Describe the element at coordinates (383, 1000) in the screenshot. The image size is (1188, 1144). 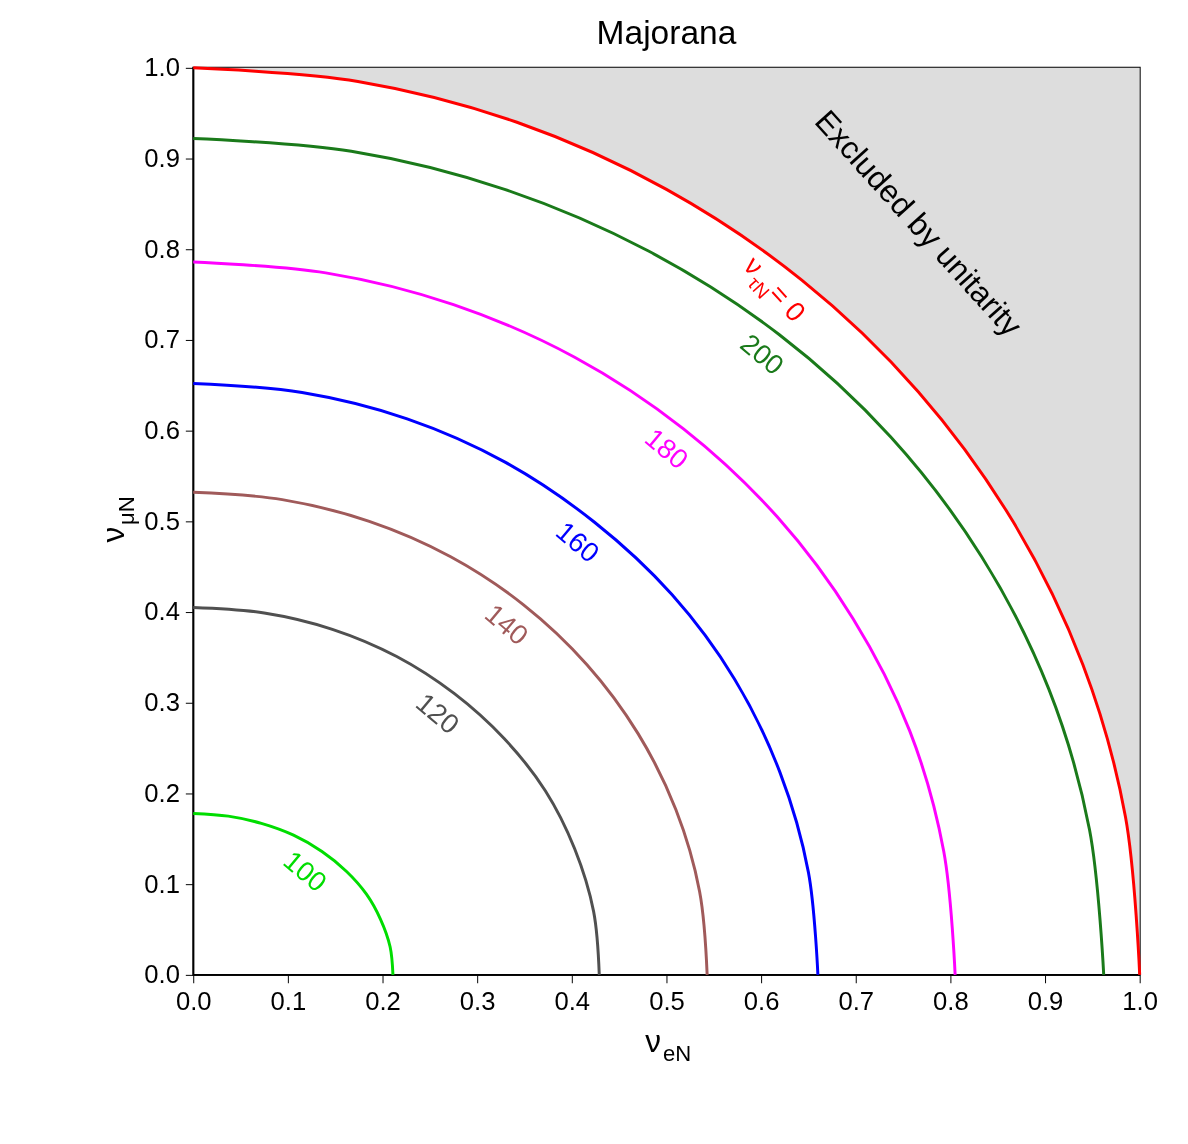
I see `x-tick-label: 0.2` at that location.